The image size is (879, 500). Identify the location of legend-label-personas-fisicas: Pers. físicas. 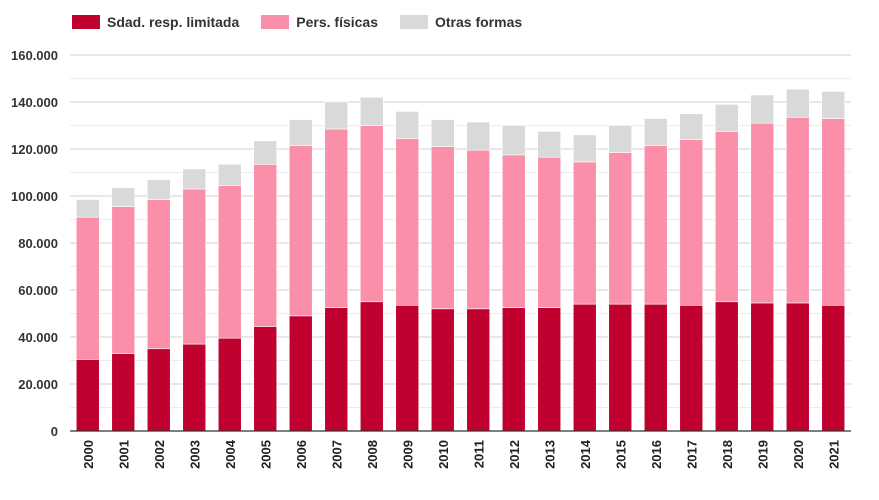
(337, 22).